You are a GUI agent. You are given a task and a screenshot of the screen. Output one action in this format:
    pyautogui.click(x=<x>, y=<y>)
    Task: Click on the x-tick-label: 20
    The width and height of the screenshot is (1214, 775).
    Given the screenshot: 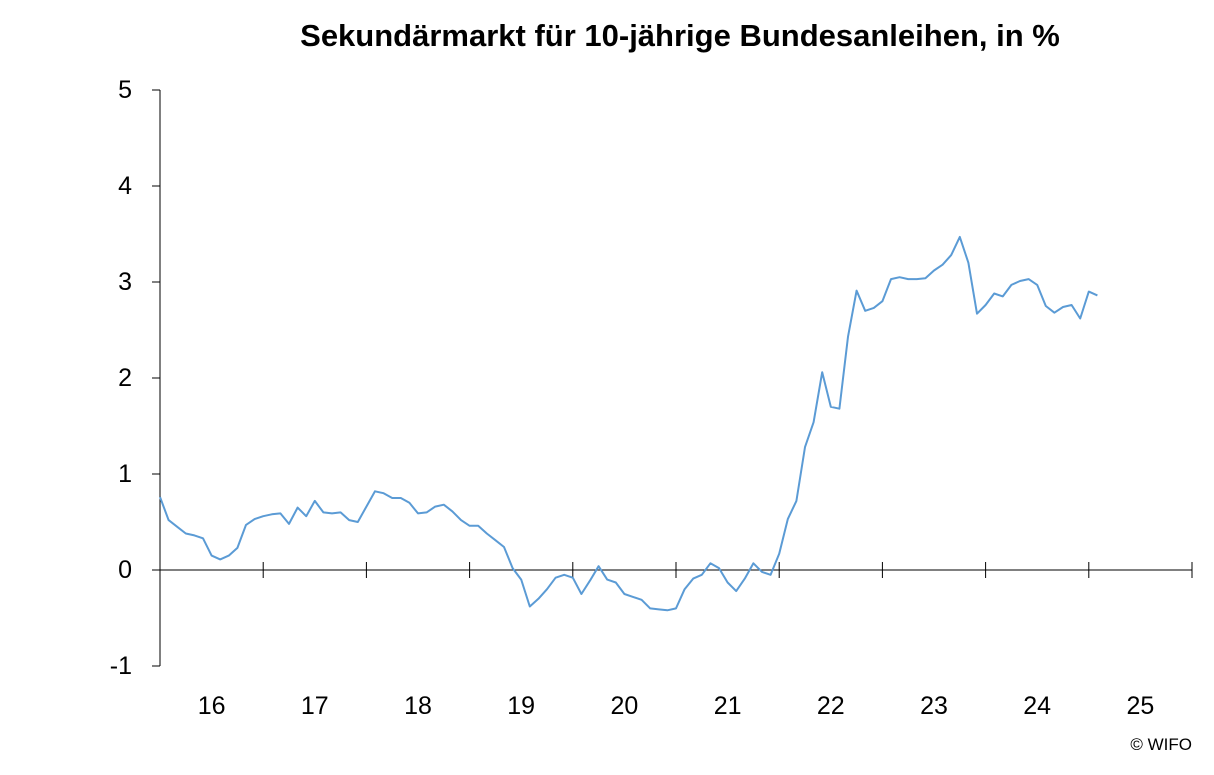 What is the action you would take?
    pyautogui.click(x=624, y=706)
    